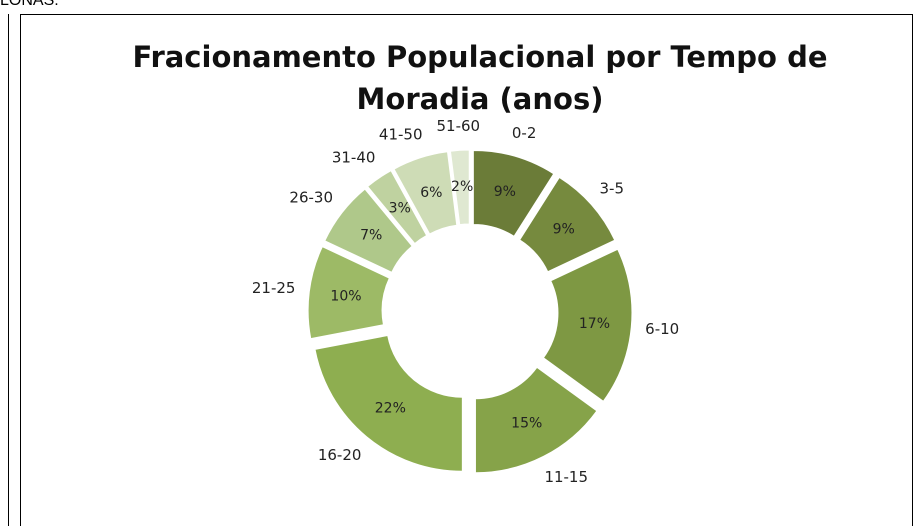 Image resolution: width=914 pixels, height=526 pixels. What do you see at coordinates (390, 408) in the screenshot?
I see `value-label: 22%` at bounding box center [390, 408].